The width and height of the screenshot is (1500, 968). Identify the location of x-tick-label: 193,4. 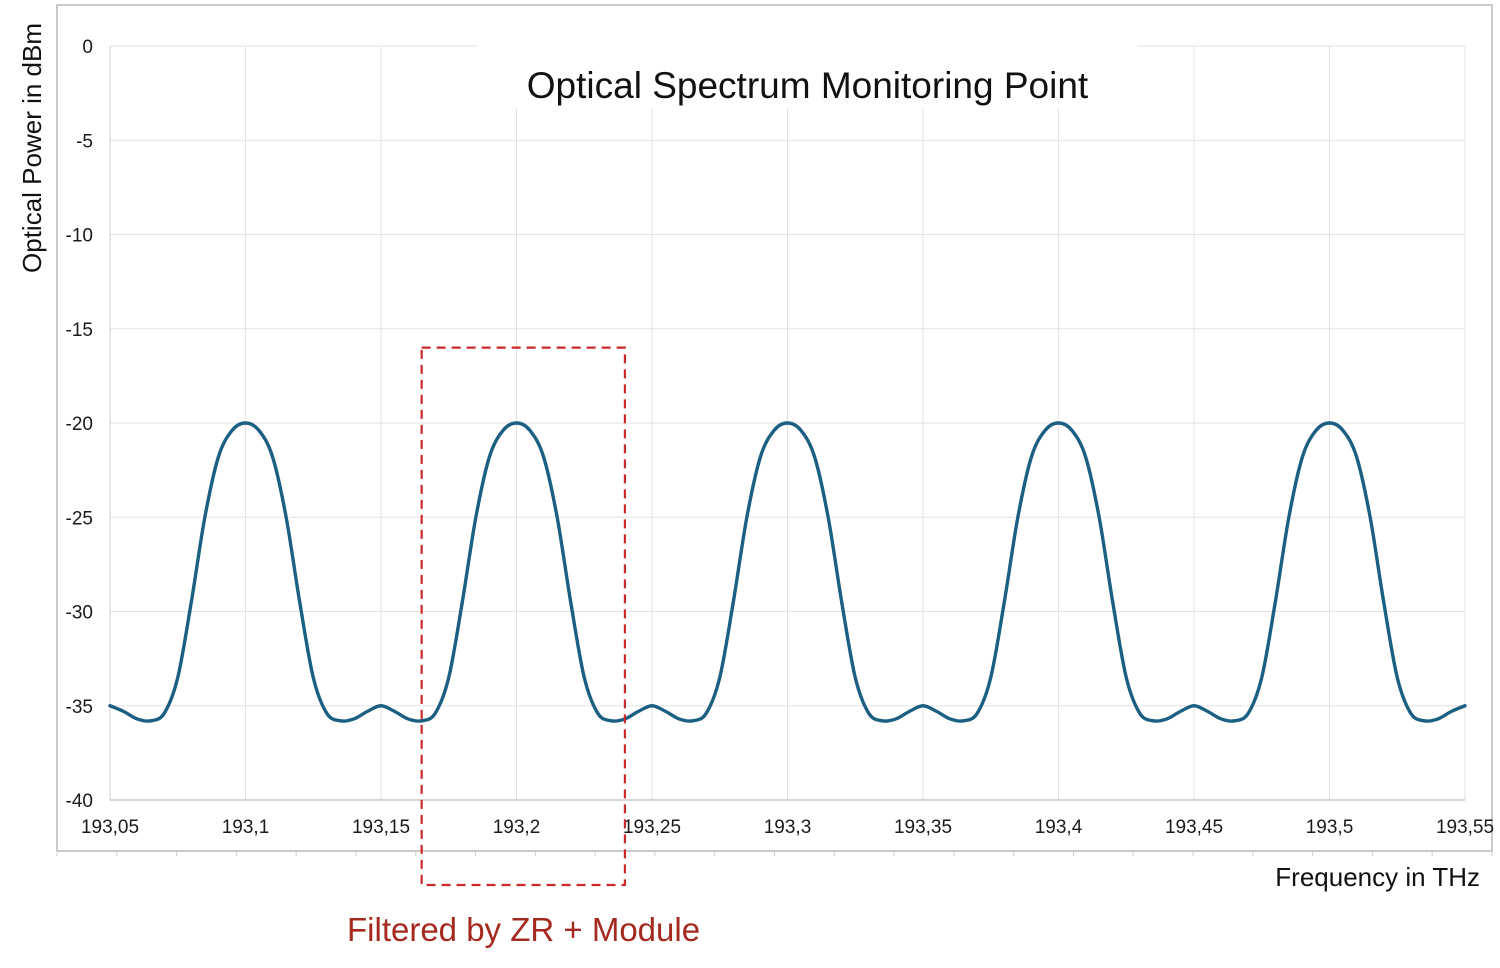
(1059, 827).